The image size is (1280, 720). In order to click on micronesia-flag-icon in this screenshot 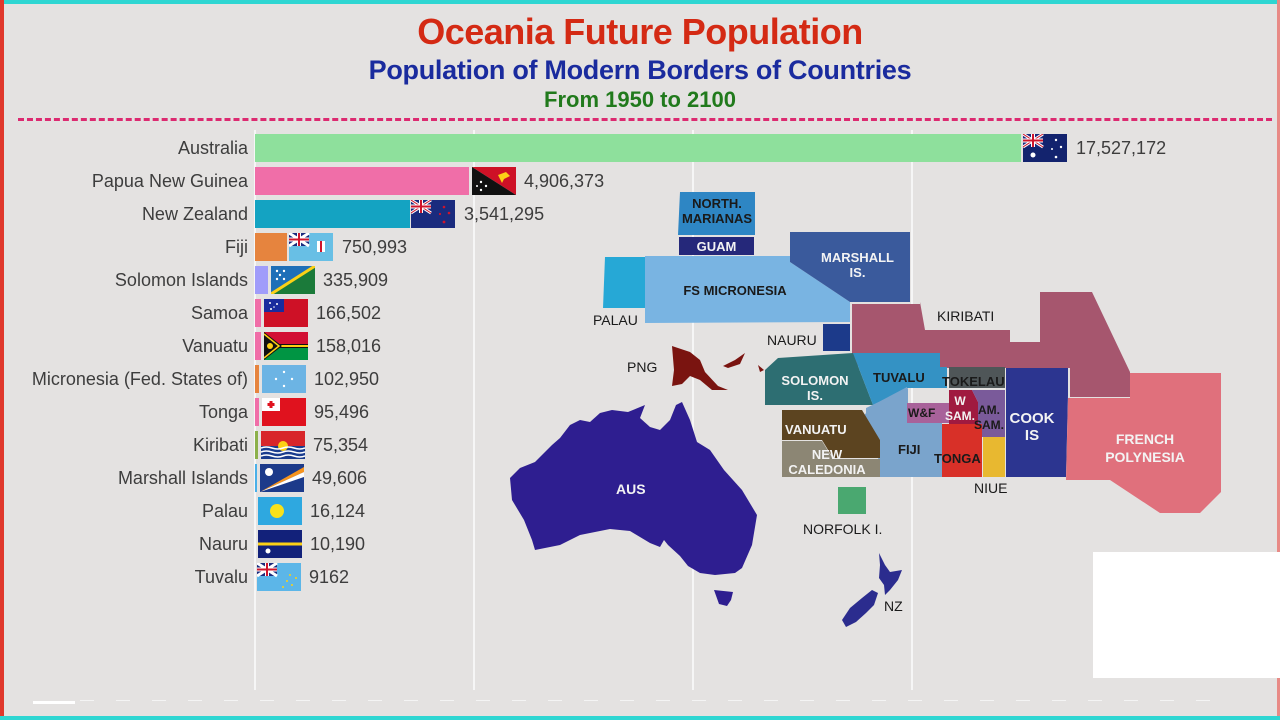, I will do `click(284, 379)`.